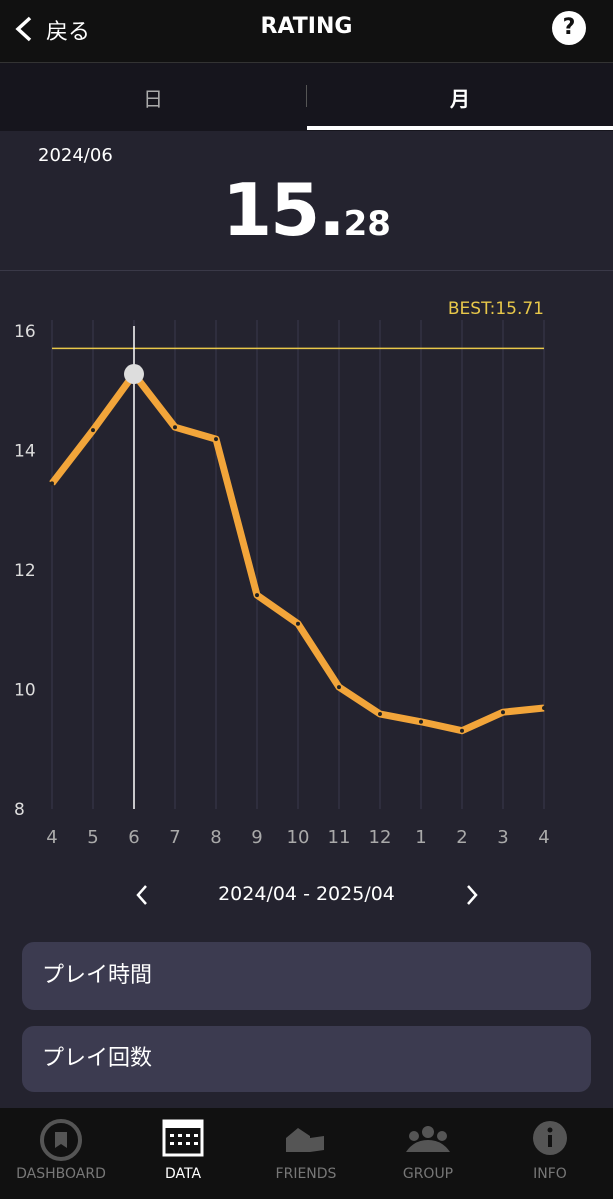 Image resolution: width=613 pixels, height=1199 pixels. I want to click on x-tick-label: 6, so click(133, 837).